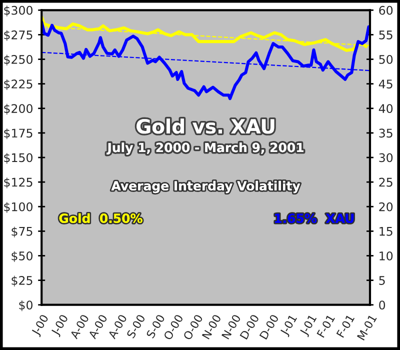 This screenshot has width=400, height=350. Describe the element at coordinates (18, 207) in the screenshot. I see `y-tick-label: $100` at that location.